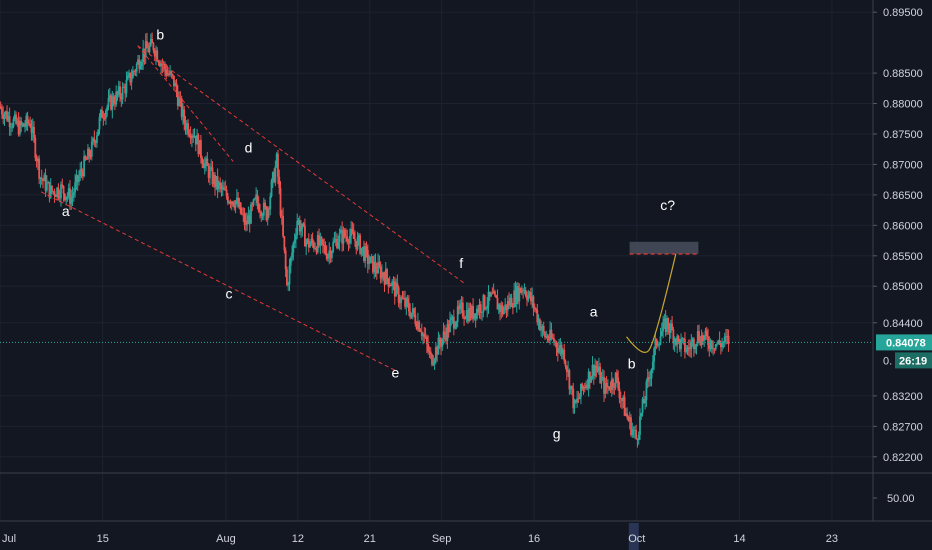  I want to click on wave-label: g, so click(557, 434).